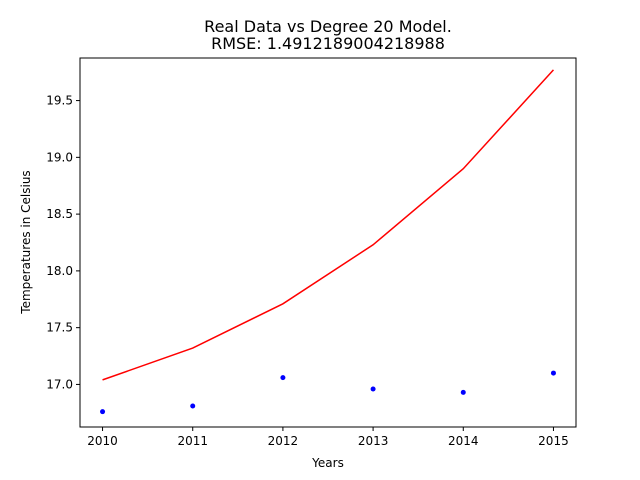 The width and height of the screenshot is (640, 480). I want to click on x-tick-label: 2012, so click(283, 441).